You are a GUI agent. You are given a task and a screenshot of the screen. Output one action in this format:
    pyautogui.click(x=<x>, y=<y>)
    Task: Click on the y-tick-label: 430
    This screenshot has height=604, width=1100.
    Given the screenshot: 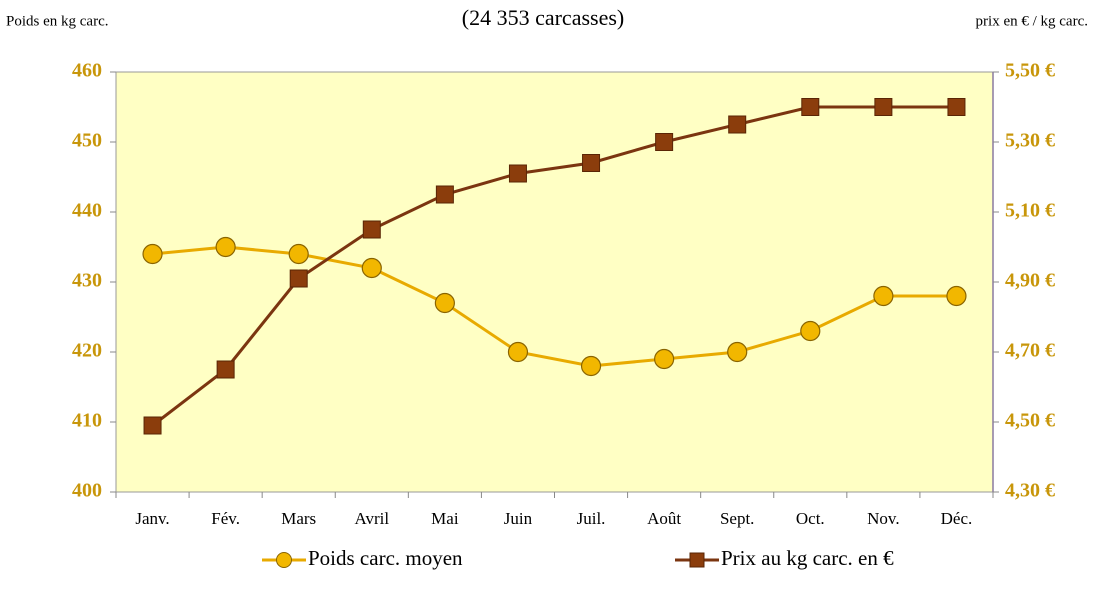 What is the action you would take?
    pyautogui.click(x=87, y=281)
    